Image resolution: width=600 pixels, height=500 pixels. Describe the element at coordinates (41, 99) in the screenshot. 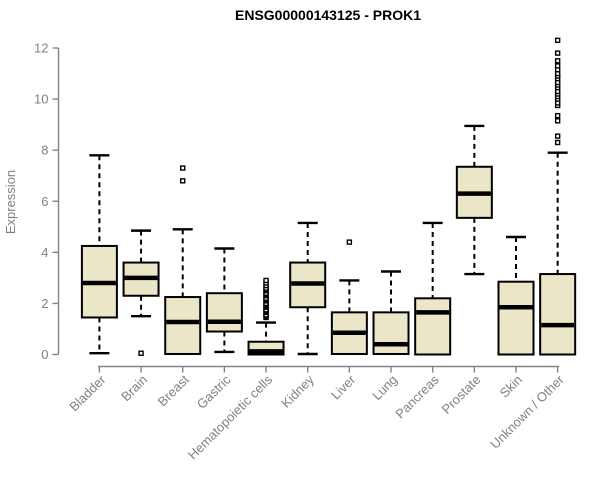

I see `y-tick-label: 10` at that location.